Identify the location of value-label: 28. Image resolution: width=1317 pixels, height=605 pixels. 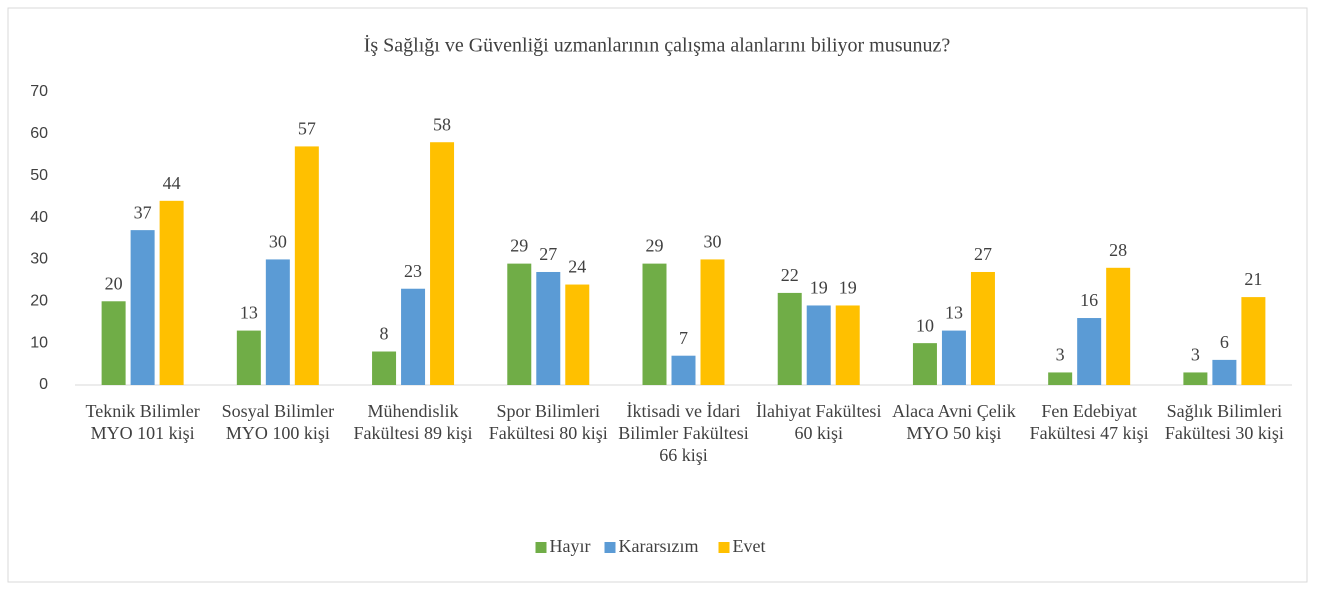
(1118, 250).